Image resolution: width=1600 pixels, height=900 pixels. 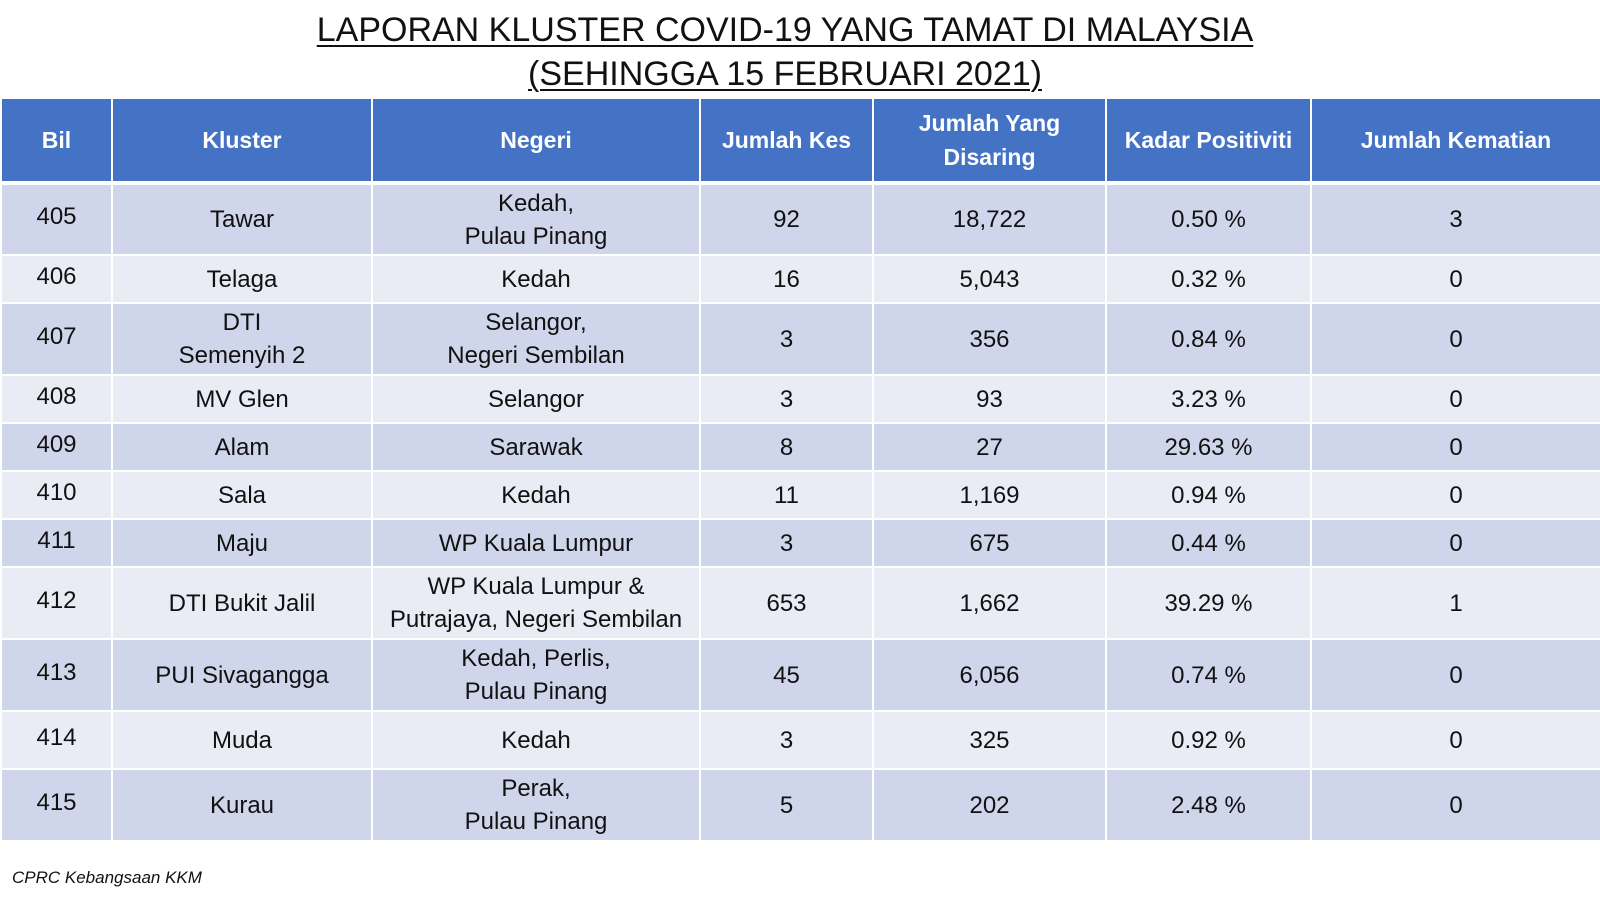 I want to click on cell-bil: 410, so click(x=56, y=495).